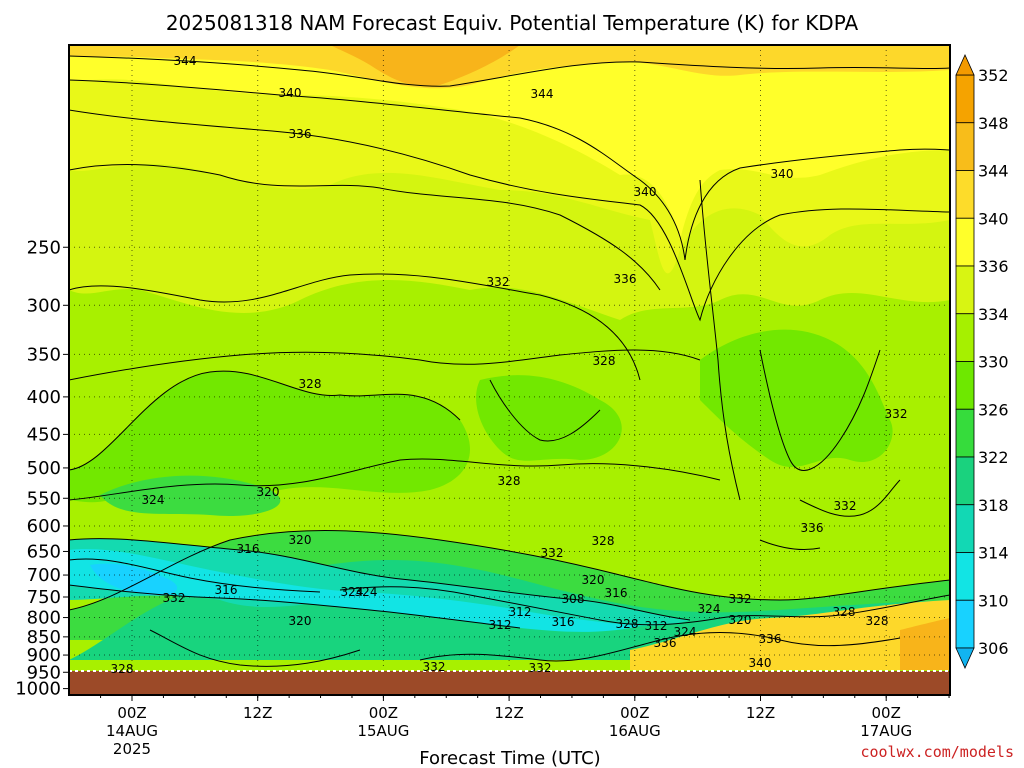 This screenshot has width=1024, height=768. Describe the element at coordinates (993, 123) in the screenshot. I see `colorbar-label: 348` at that location.